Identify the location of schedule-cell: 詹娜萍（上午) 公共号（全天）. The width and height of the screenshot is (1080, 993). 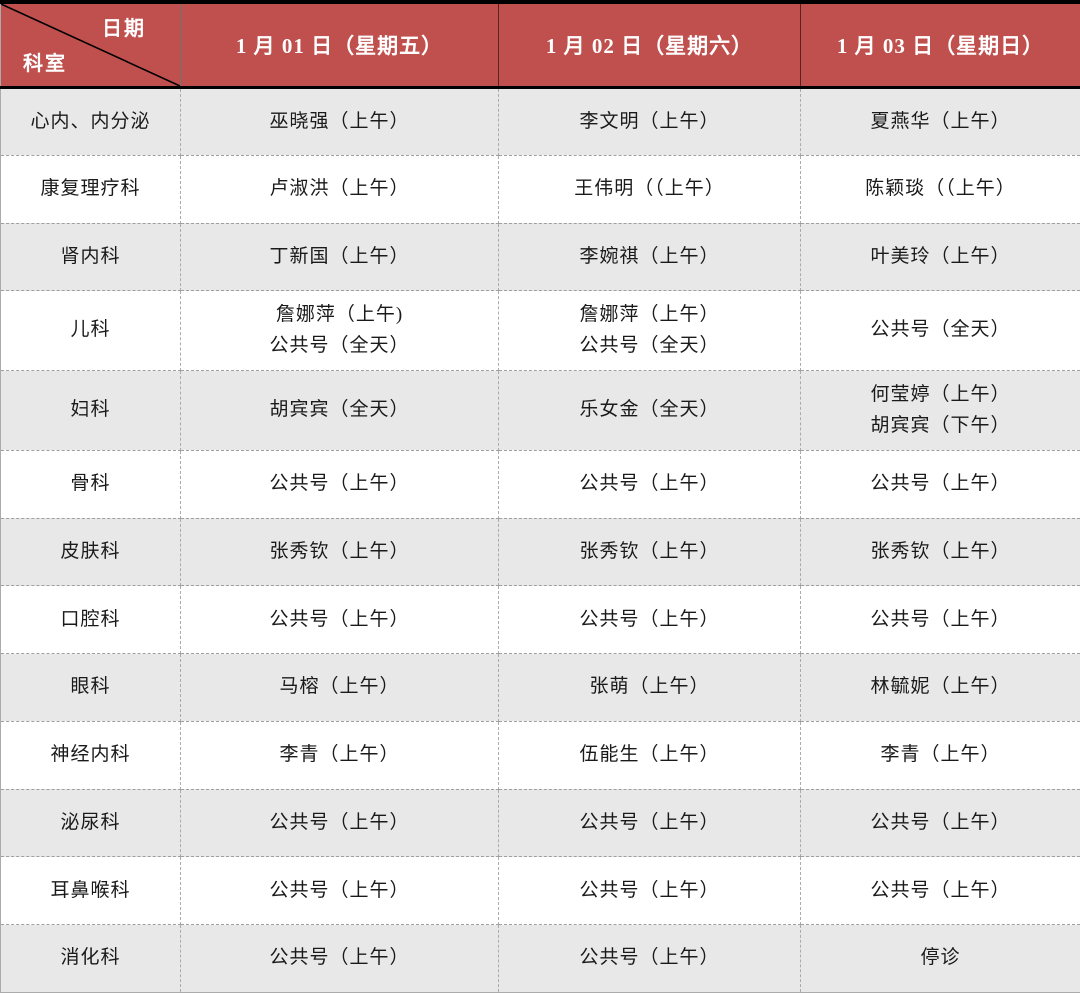
(339, 331).